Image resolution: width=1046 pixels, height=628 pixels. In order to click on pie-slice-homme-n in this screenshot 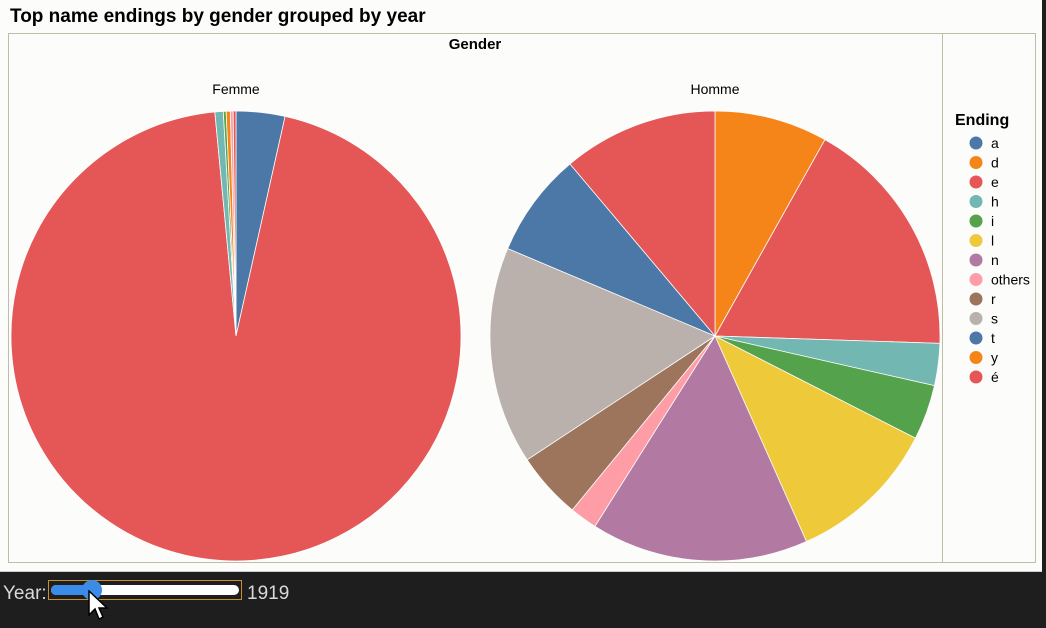, I will do `click(701, 448)`.